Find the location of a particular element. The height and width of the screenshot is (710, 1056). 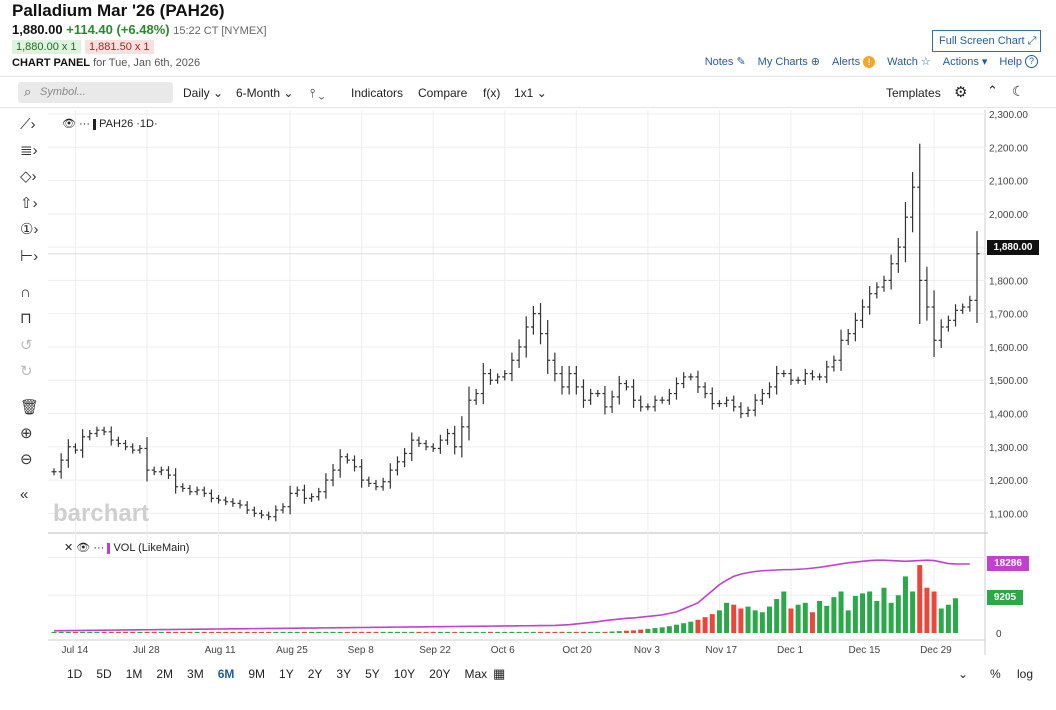

fib-tool-icon: ≣› is located at coordinates (29, 150).